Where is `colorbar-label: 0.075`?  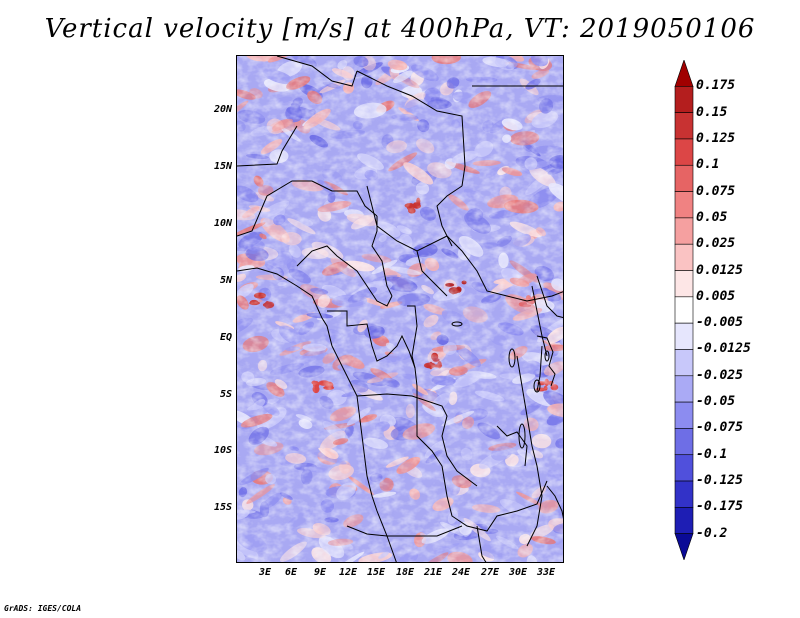 colorbar-label: 0.075 is located at coordinates (716, 191).